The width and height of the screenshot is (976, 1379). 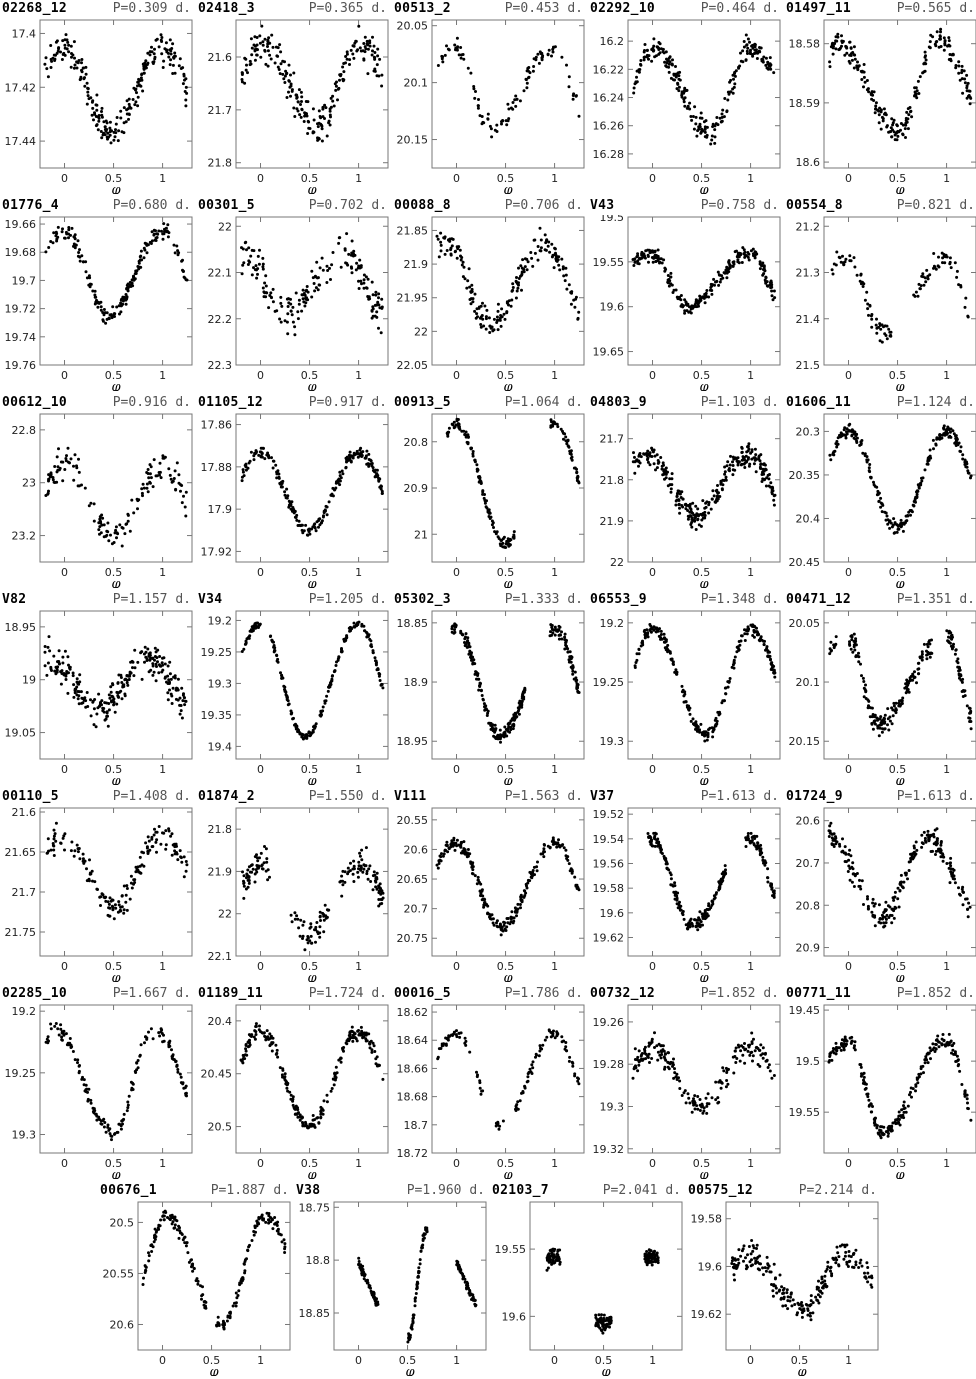 I want to click on x-tick-label: 1, so click(x=750, y=178).